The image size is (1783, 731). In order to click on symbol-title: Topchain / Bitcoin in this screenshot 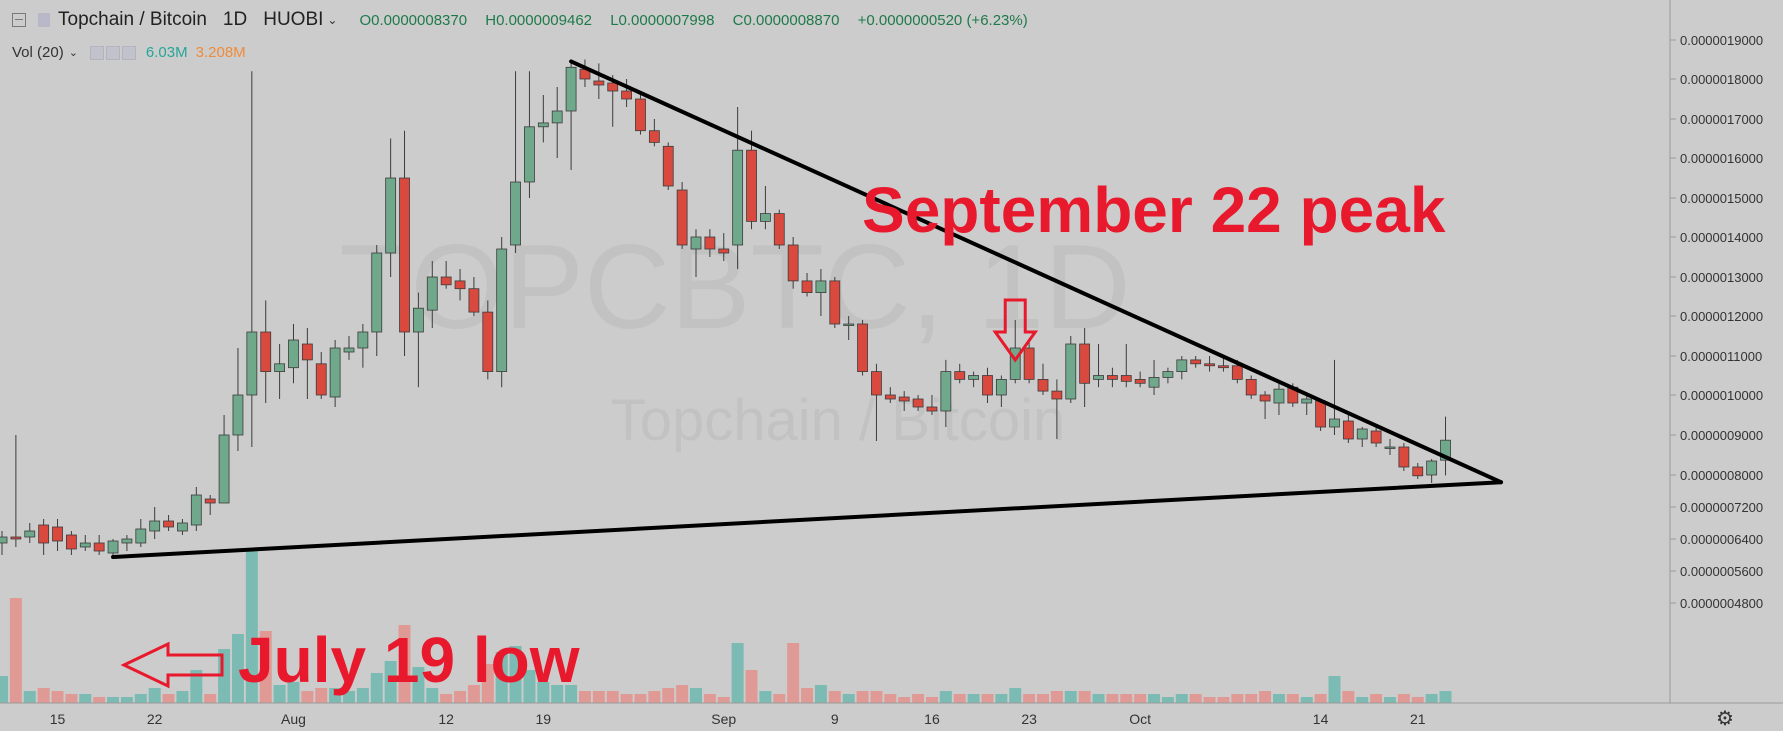, I will do `click(132, 19)`.